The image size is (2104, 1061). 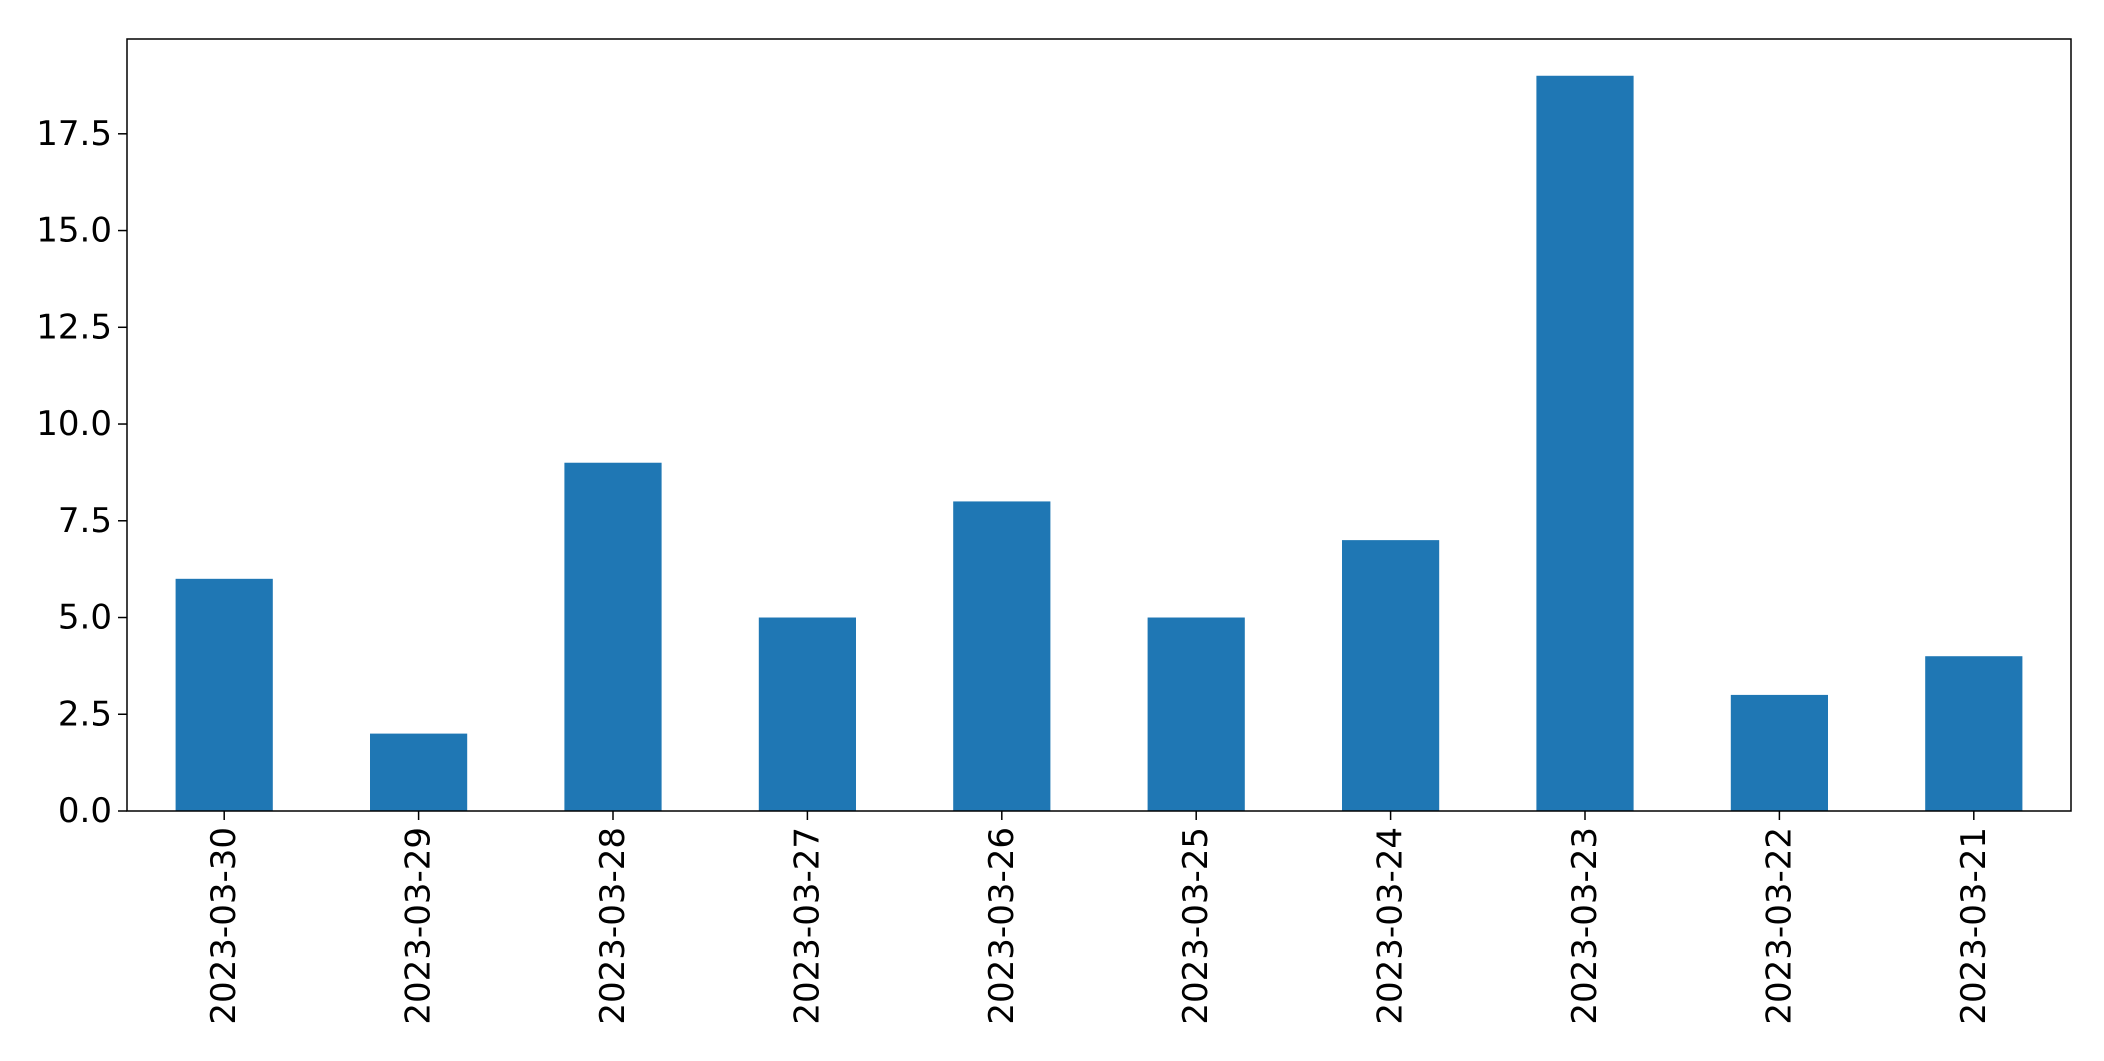 I want to click on y-tick-label: 12.5, so click(x=74, y=327).